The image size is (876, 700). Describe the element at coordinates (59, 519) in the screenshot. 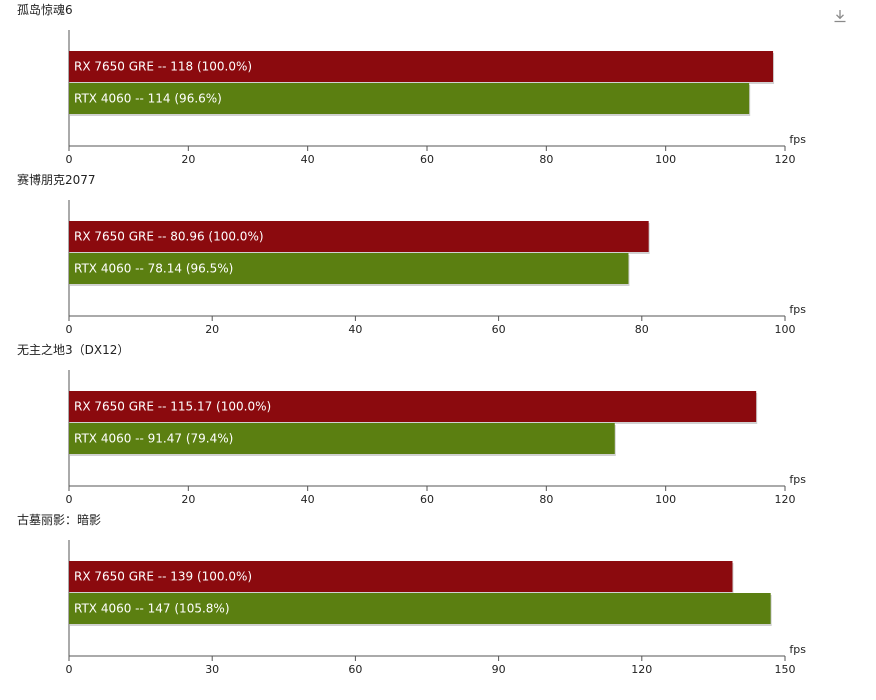

I see `chart-title: 古墓丽影：暗影` at that location.